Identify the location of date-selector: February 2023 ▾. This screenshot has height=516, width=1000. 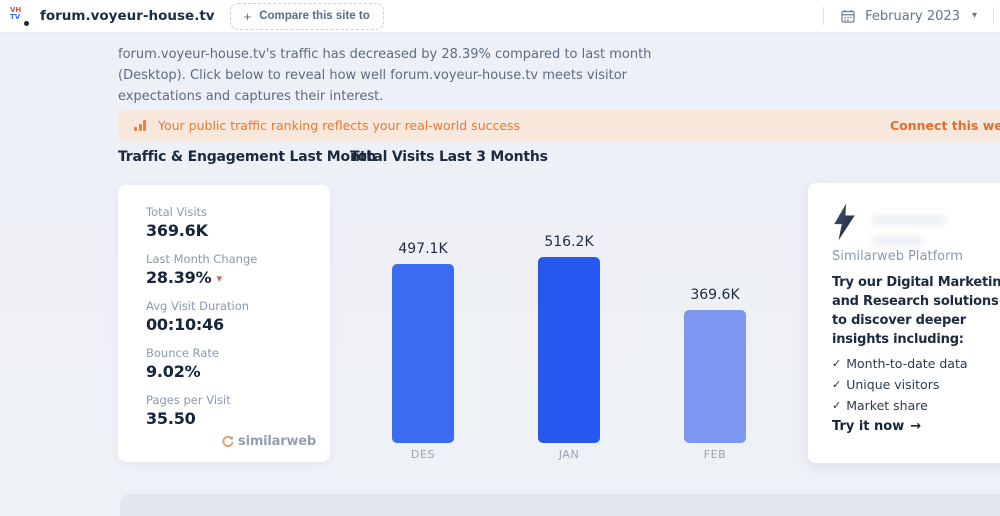
(908, 16).